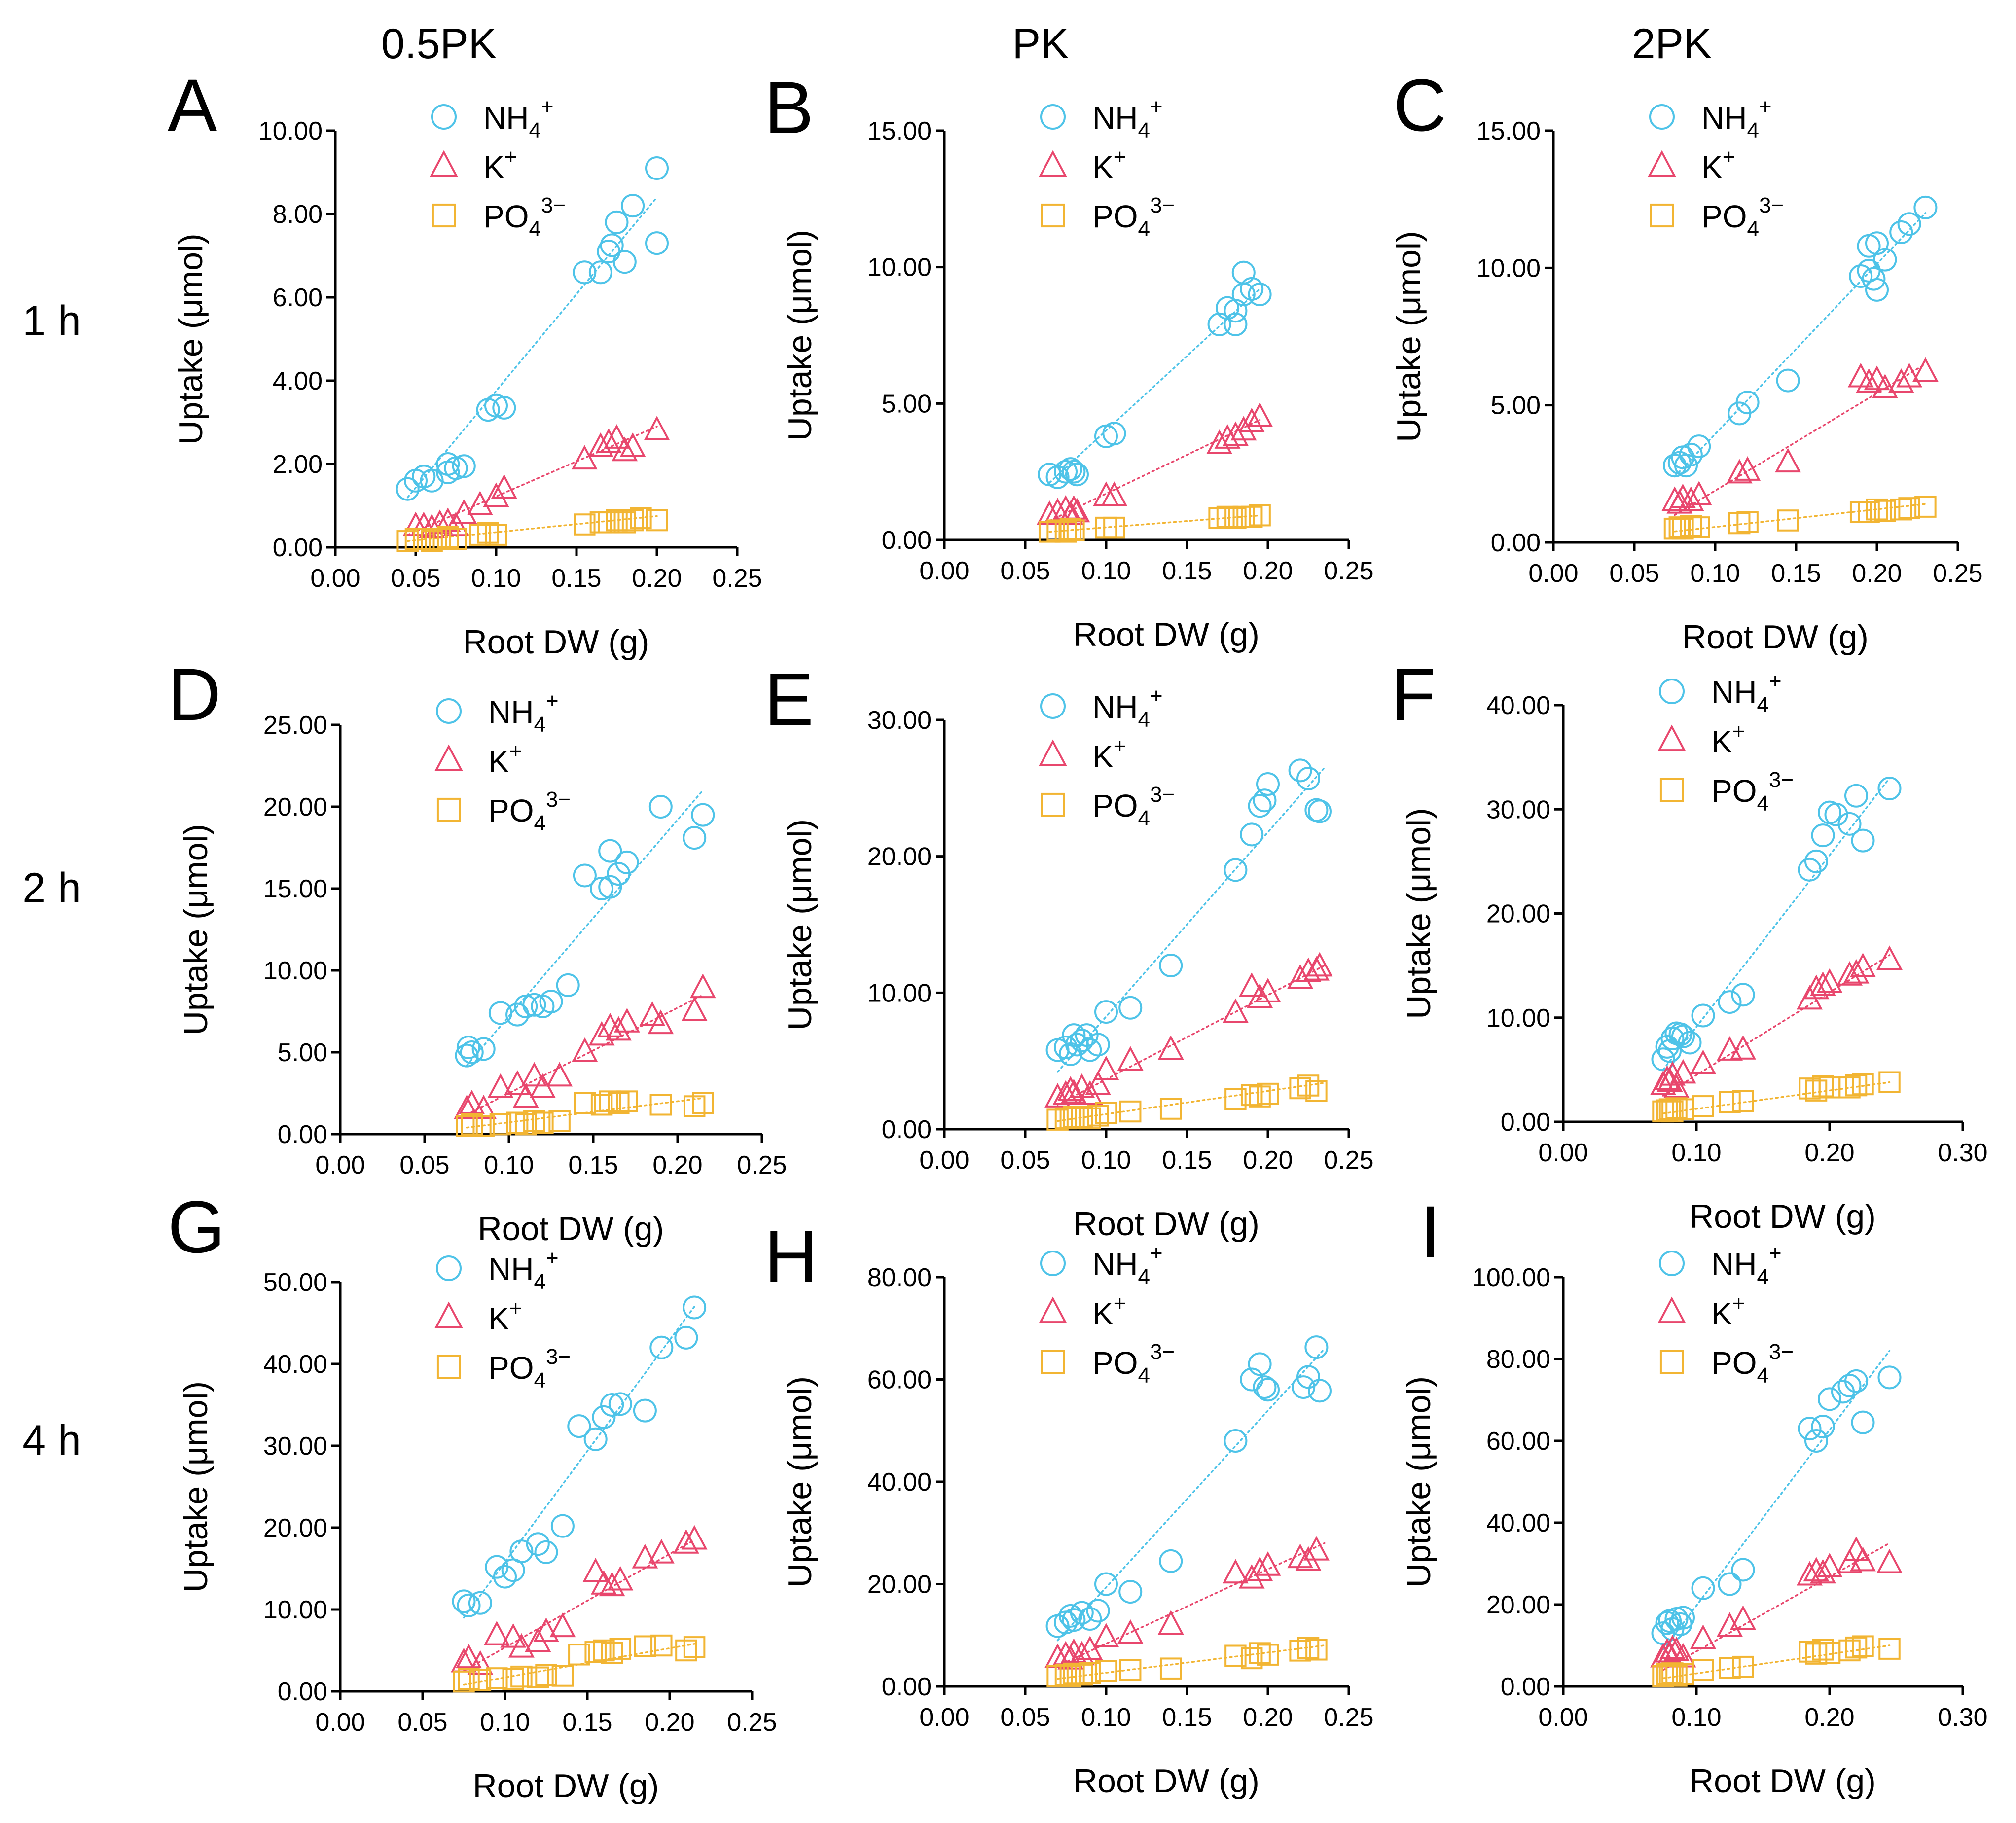 This screenshot has width=2016, height=1823. I want to click on y-tick-label: 40.00, so click(1518, 705).